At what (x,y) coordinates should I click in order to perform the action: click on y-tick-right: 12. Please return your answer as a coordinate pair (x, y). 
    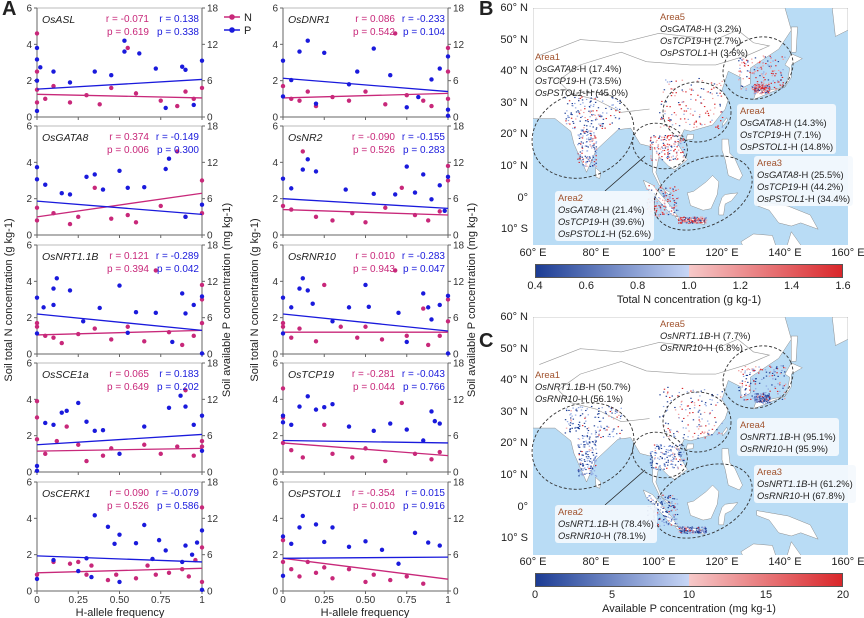
    Looking at the image, I should click on (459, 400).